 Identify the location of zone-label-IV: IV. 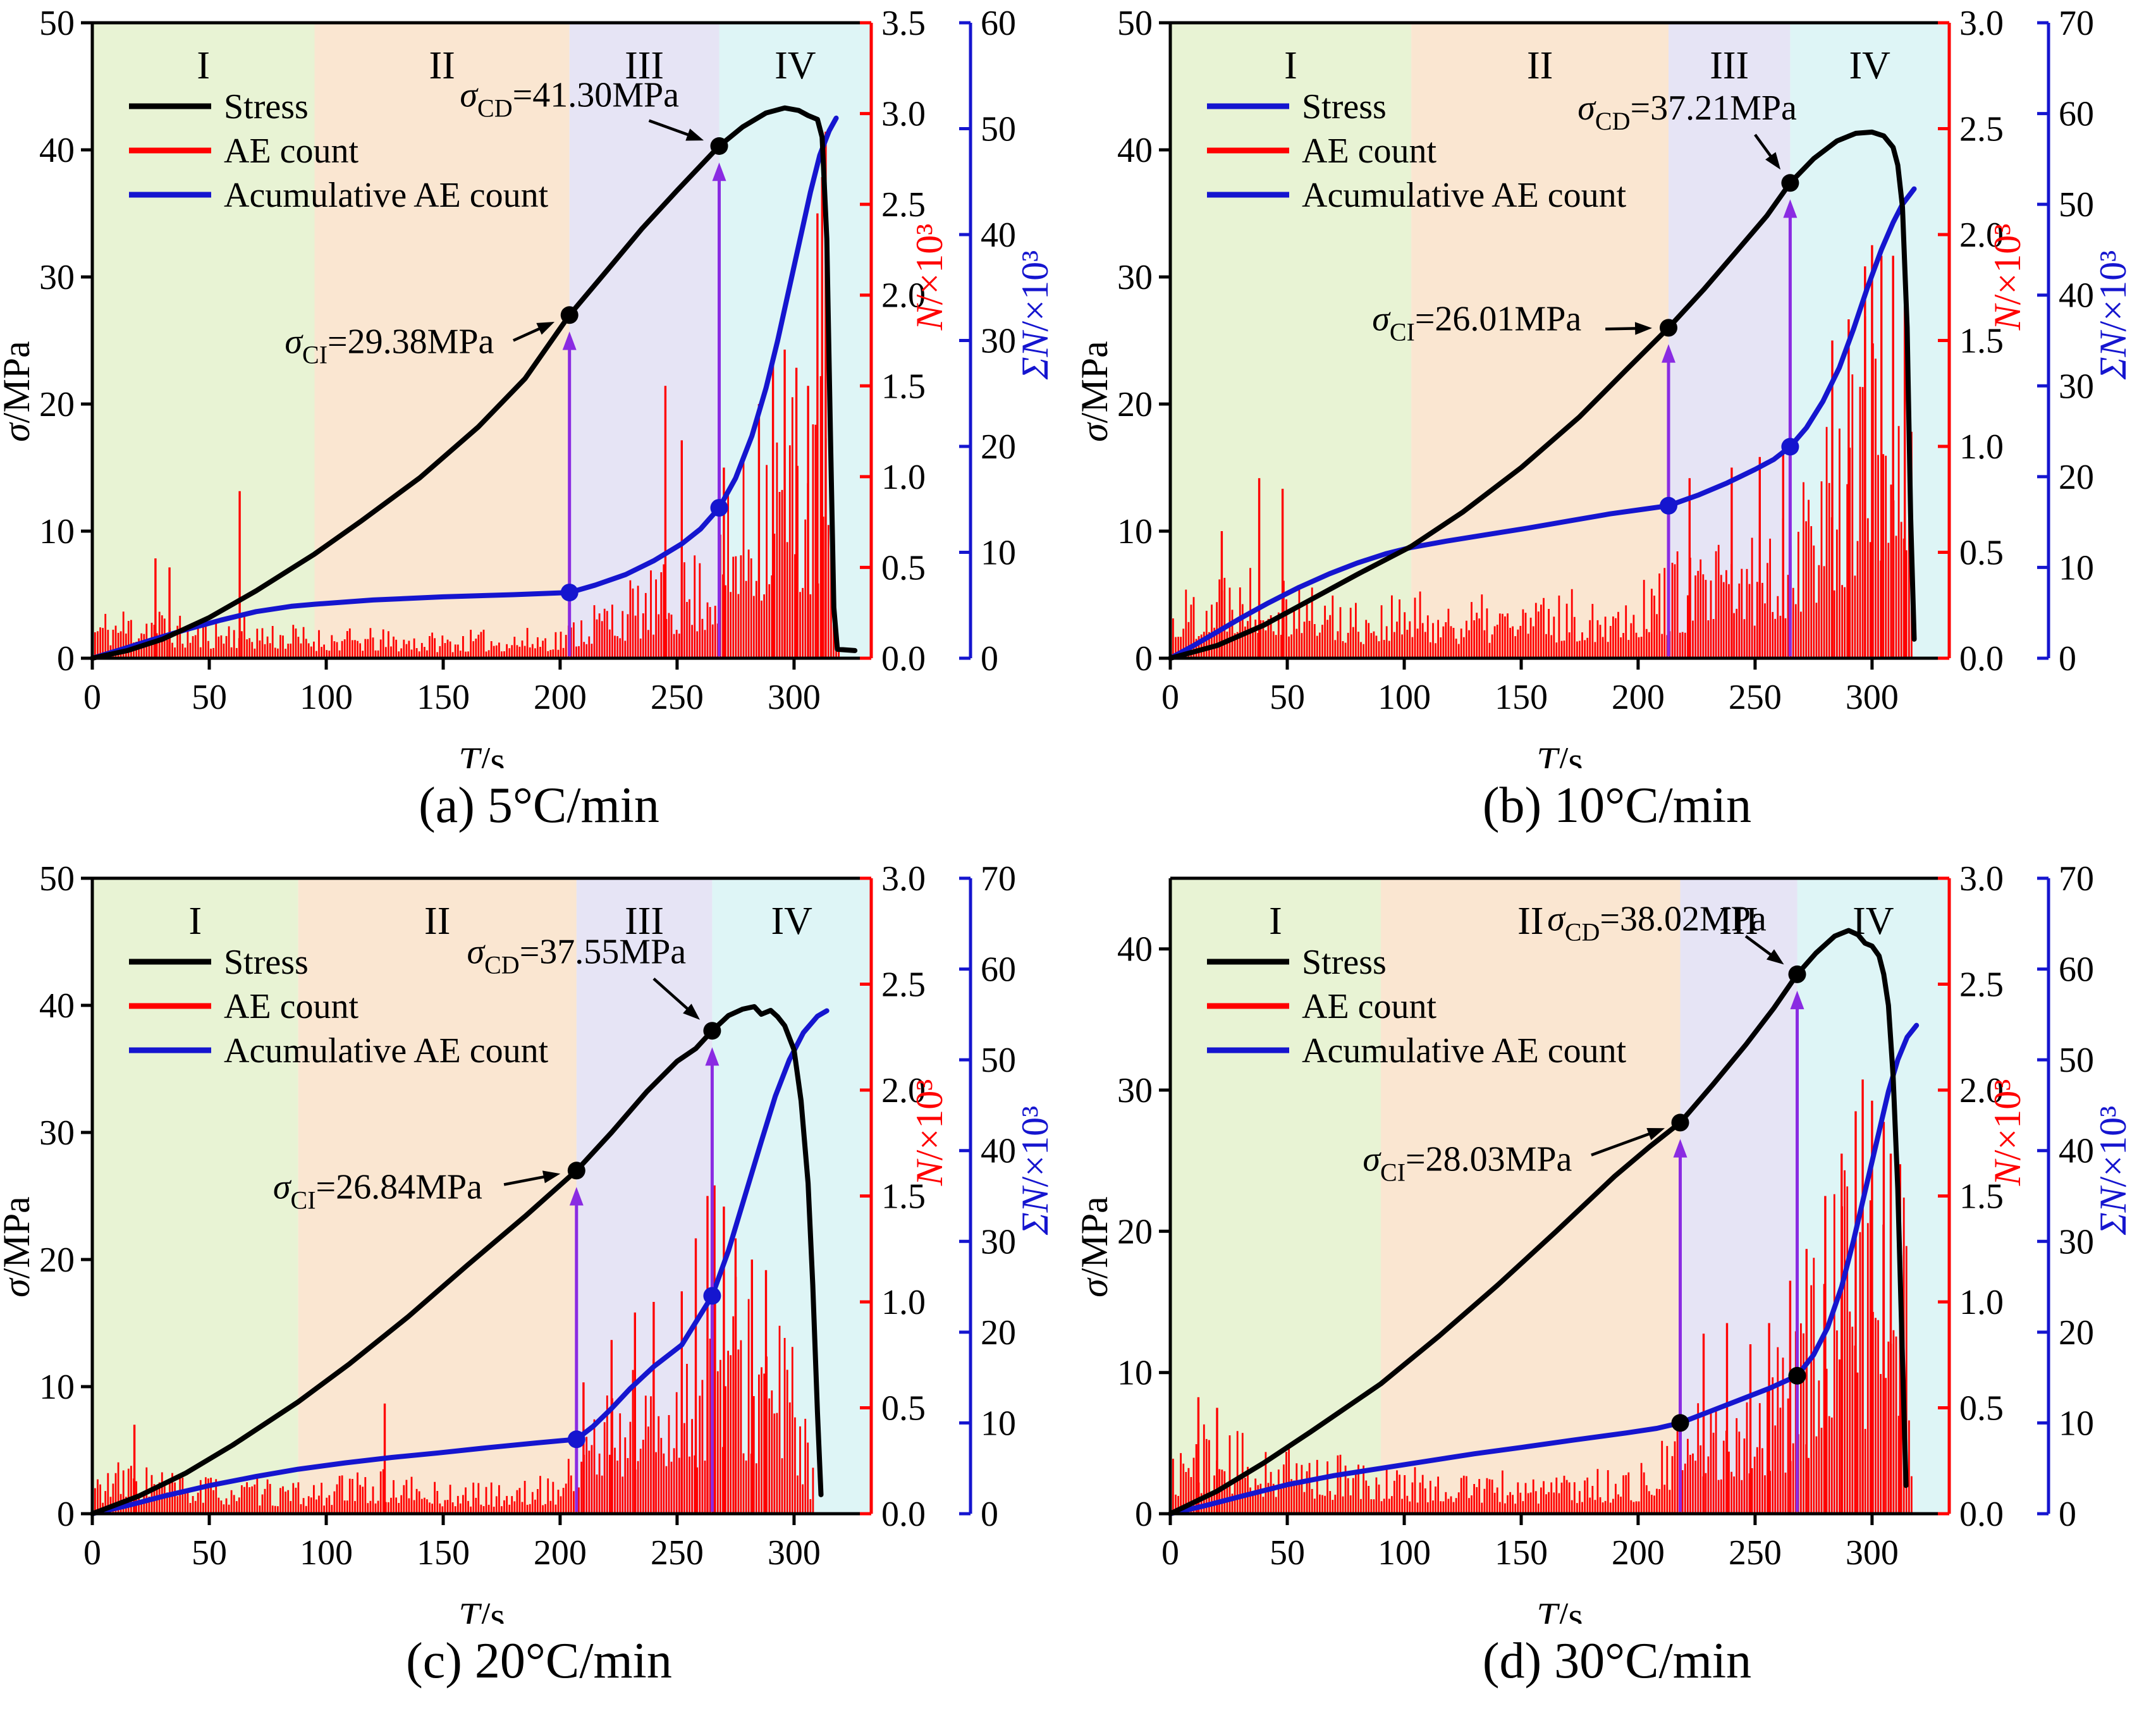
(791, 921).